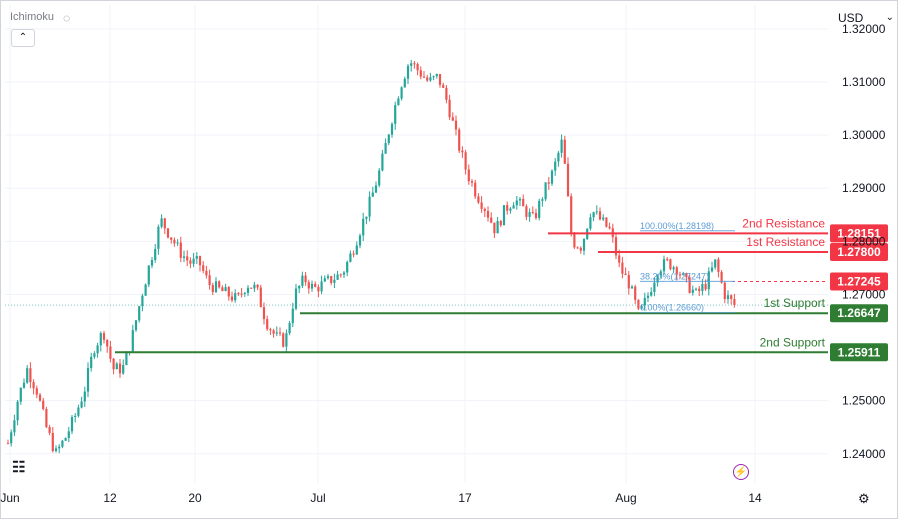 The height and width of the screenshot is (521, 900). I want to click on lightning-icon: ⚡, so click(741, 472).